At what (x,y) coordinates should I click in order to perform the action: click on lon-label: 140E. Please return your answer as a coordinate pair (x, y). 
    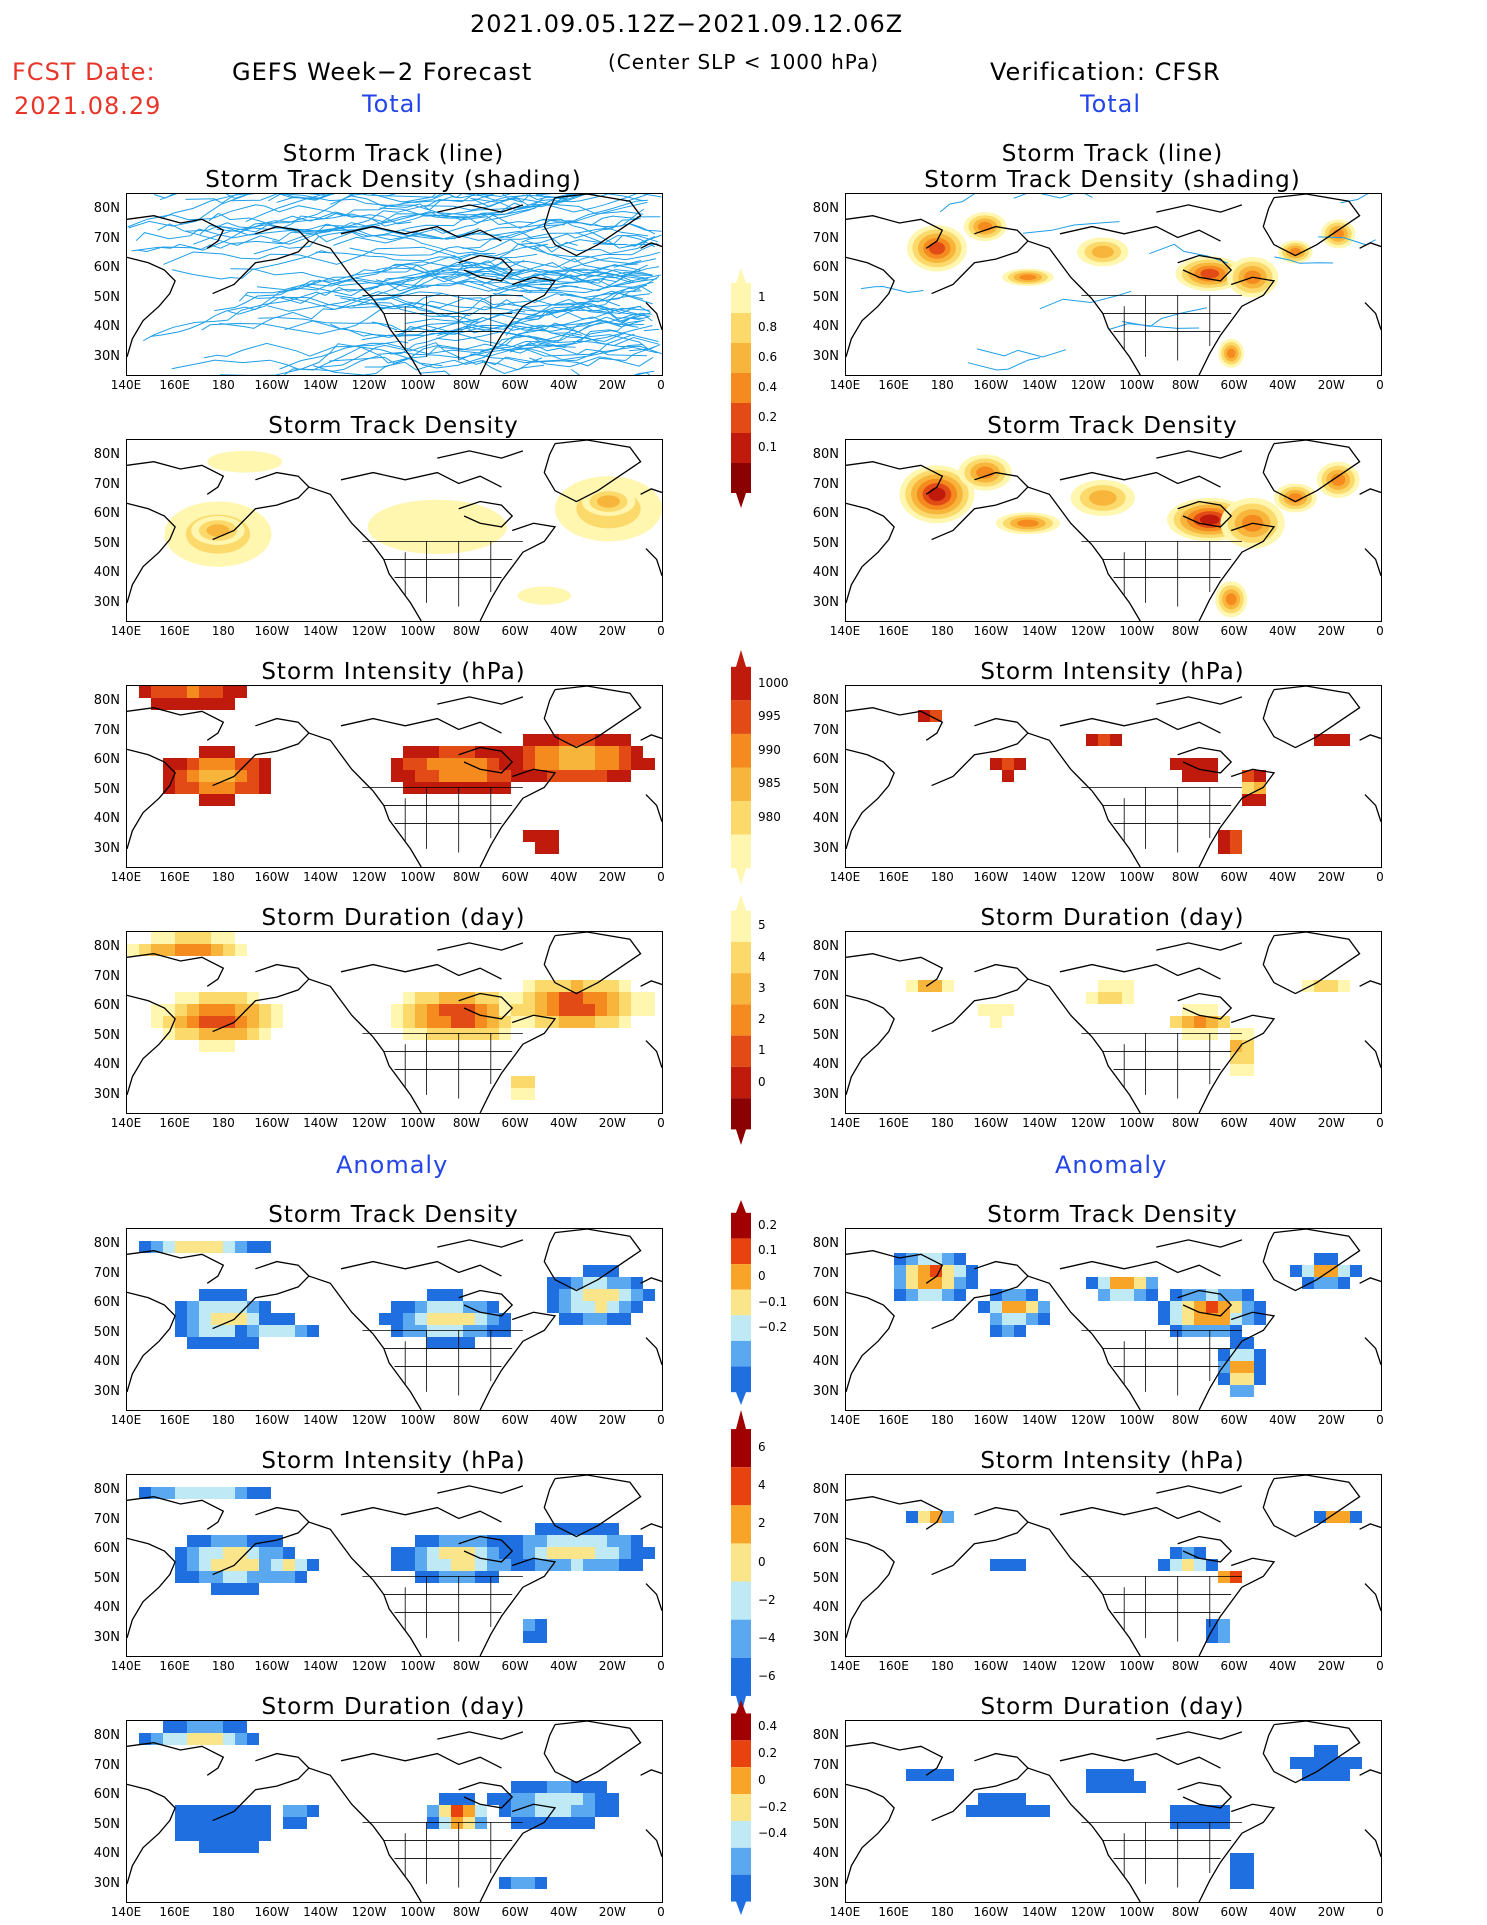
    Looking at the image, I should click on (126, 1123).